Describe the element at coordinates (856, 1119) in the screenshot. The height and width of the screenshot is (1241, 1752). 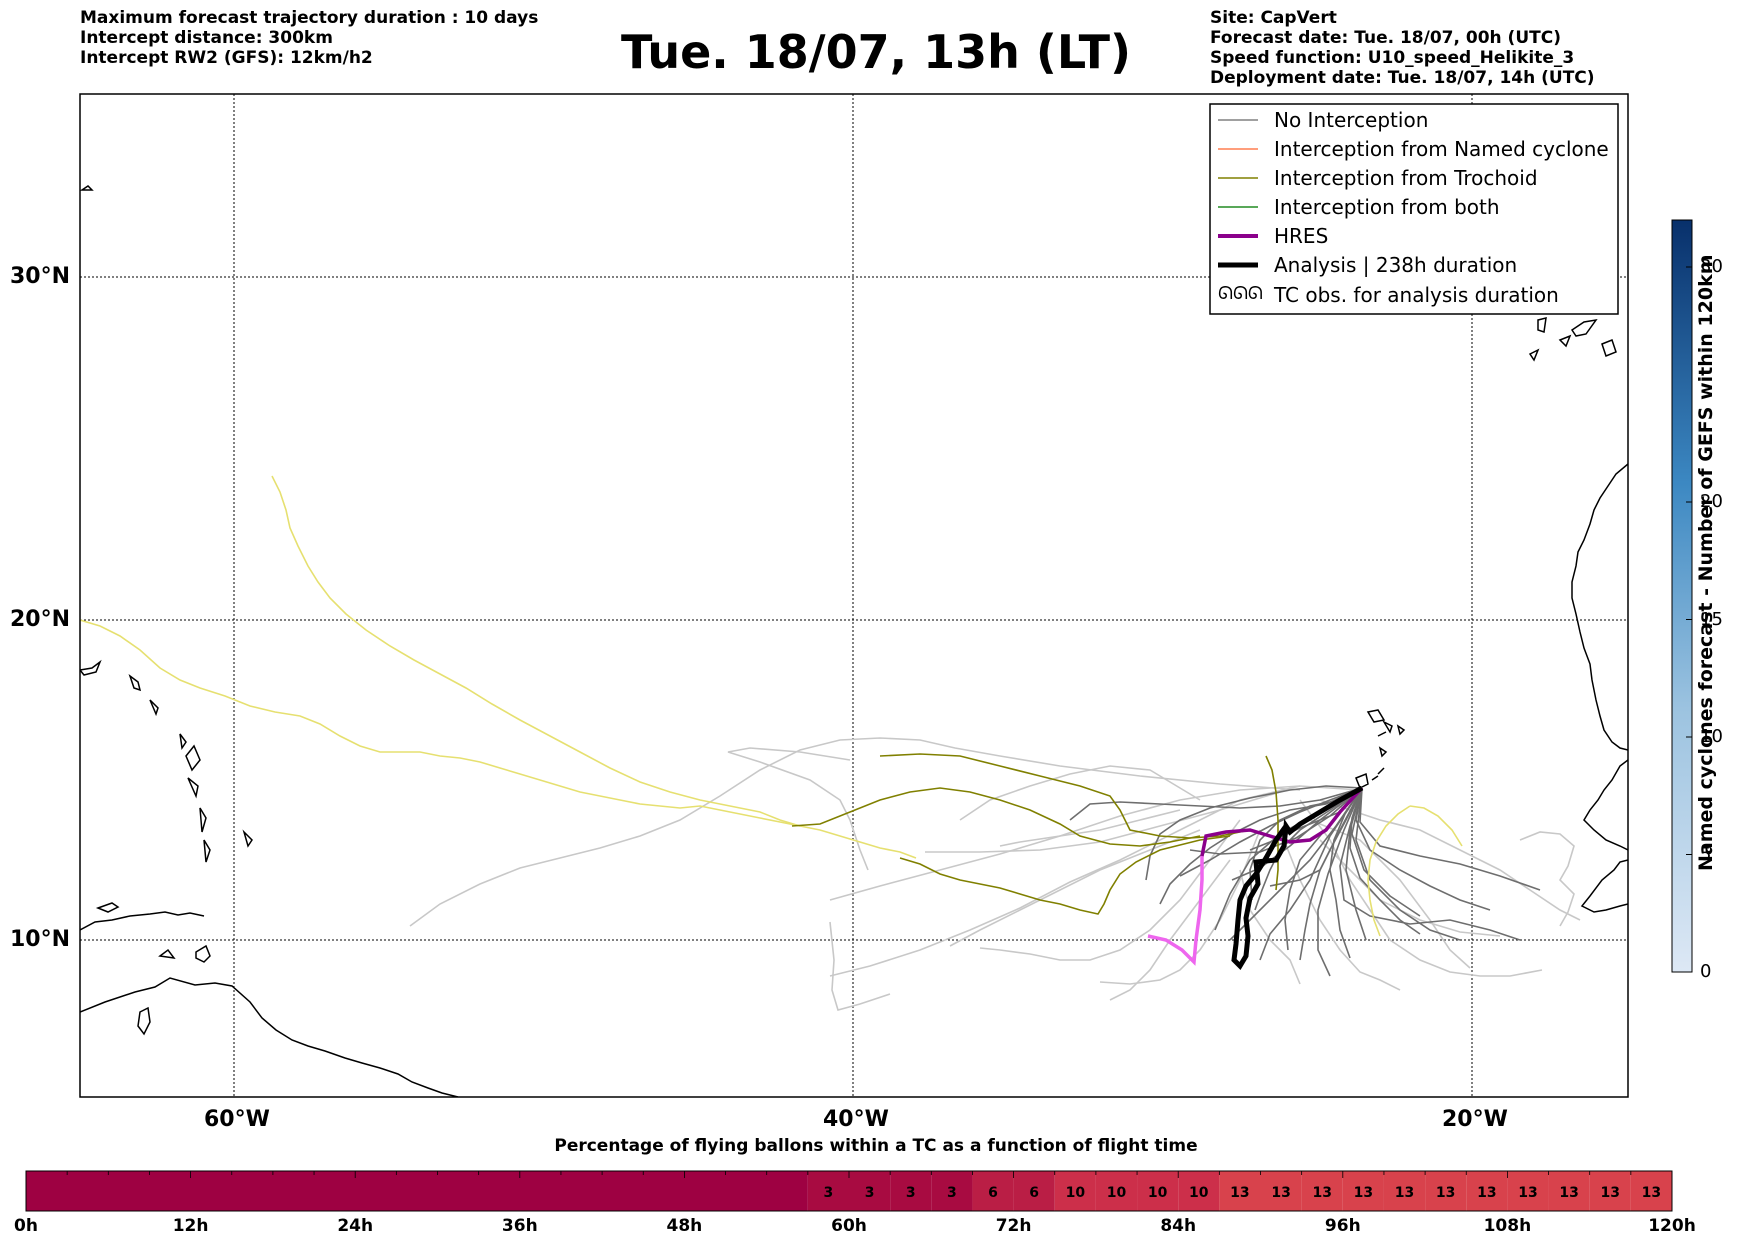
I see `lon-label: 40°W` at that location.